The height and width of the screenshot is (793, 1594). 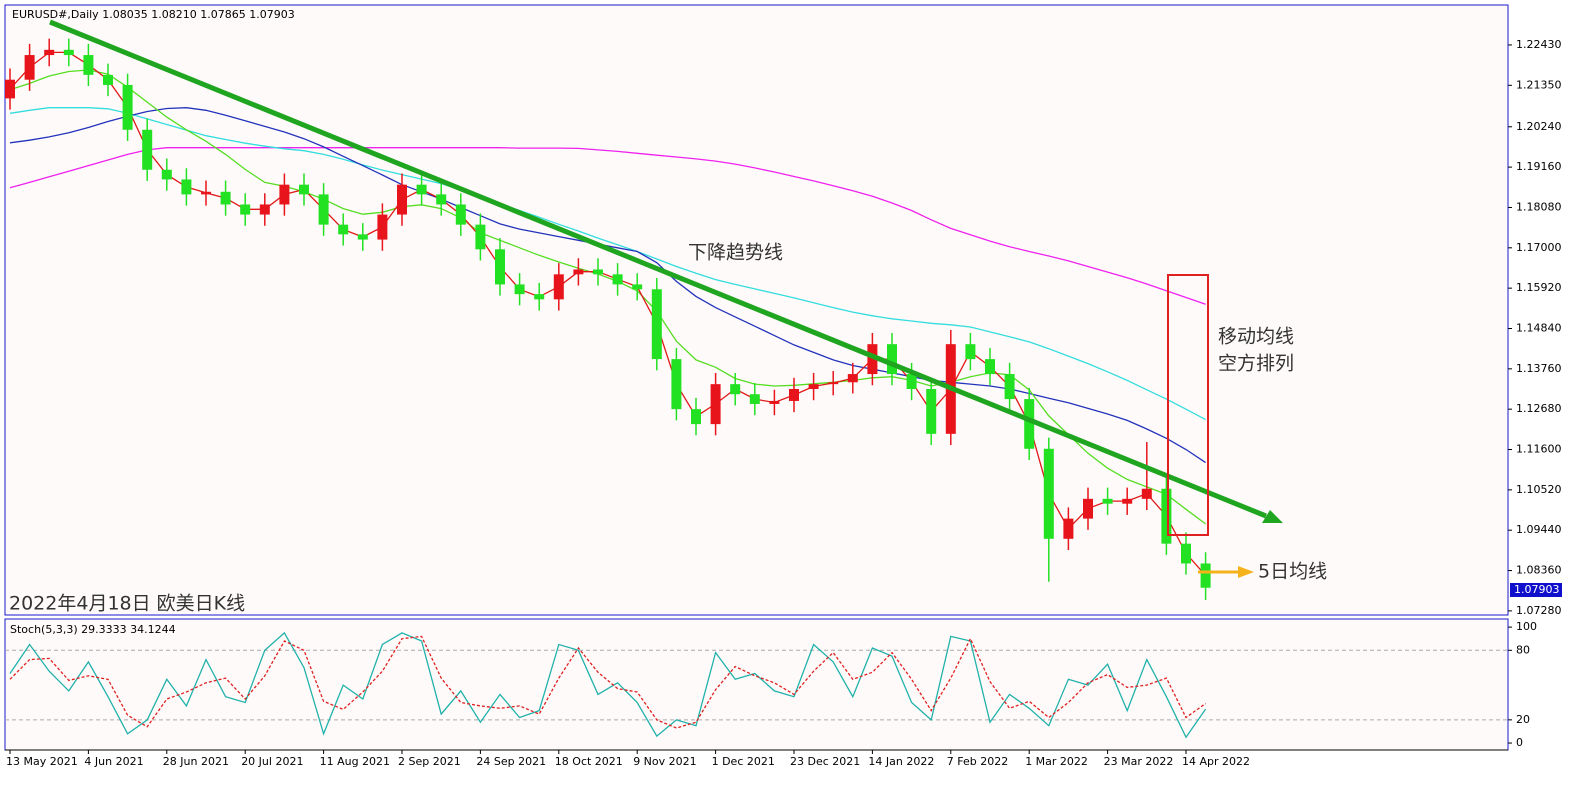 I want to click on highlight-box, so click(x=1188, y=405).